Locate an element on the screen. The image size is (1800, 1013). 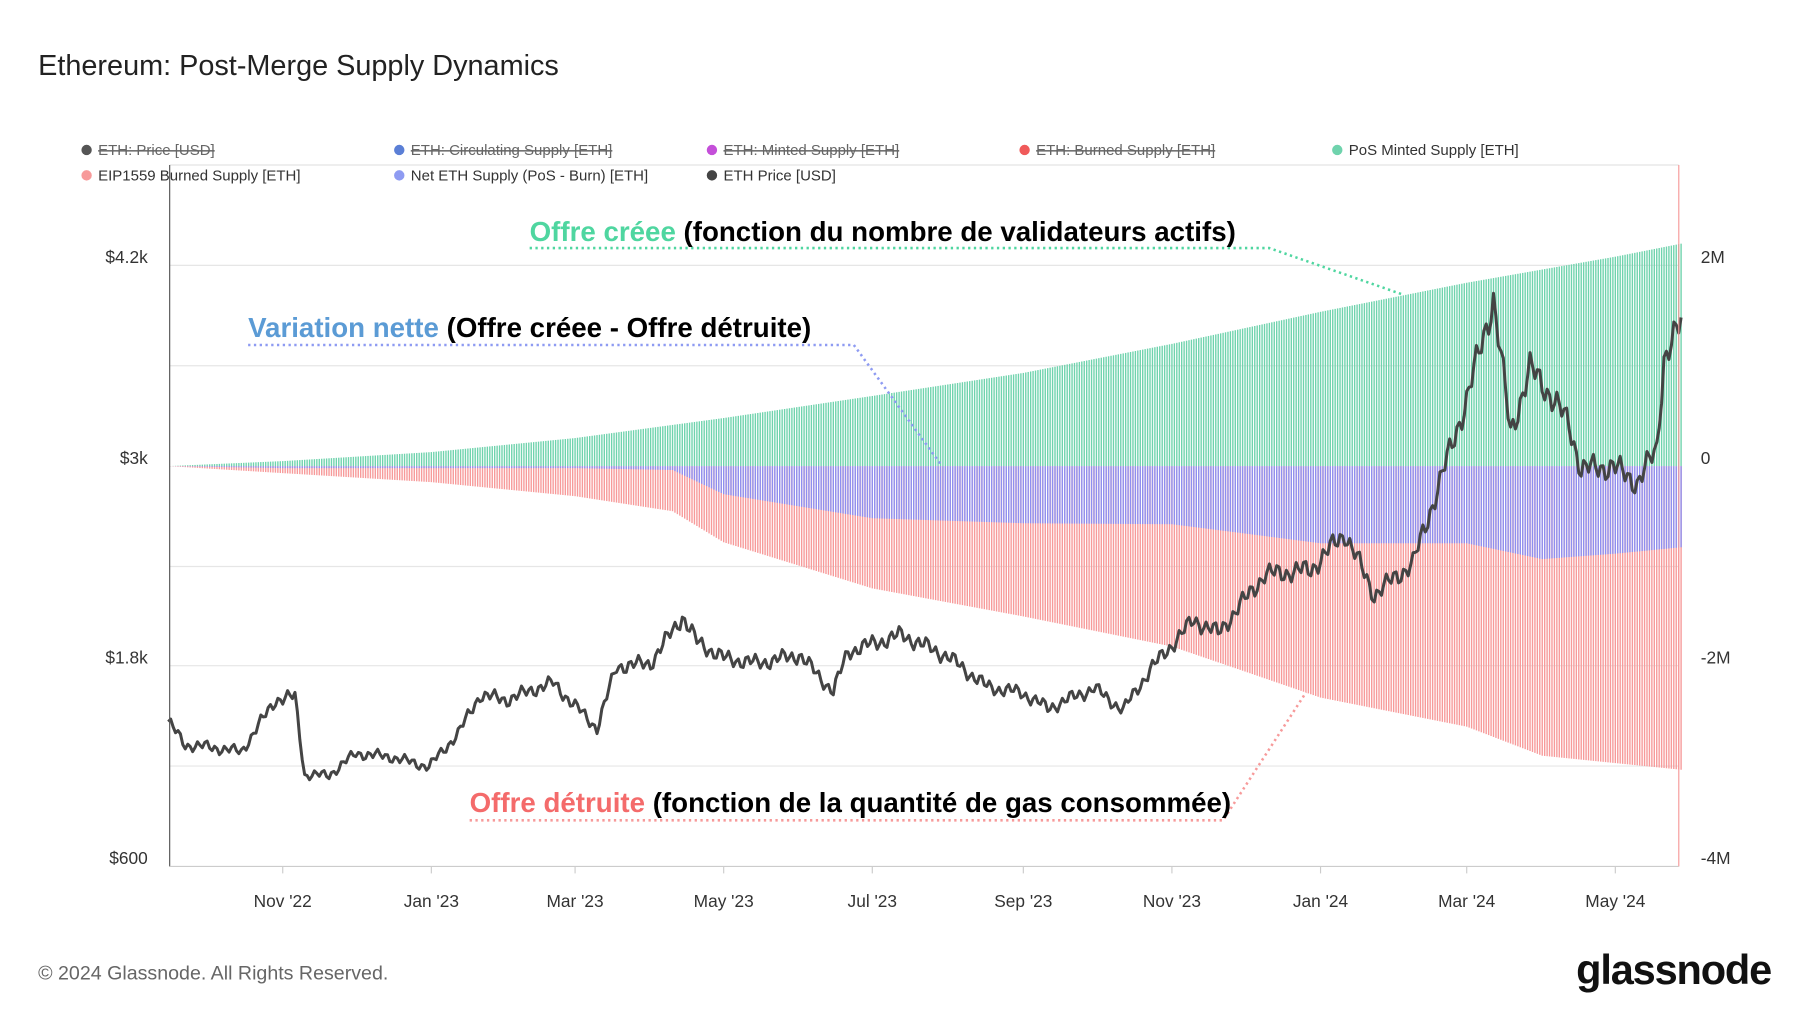
legend-item: EIP1559 Burned Supply [ETH] is located at coordinates (191, 176).